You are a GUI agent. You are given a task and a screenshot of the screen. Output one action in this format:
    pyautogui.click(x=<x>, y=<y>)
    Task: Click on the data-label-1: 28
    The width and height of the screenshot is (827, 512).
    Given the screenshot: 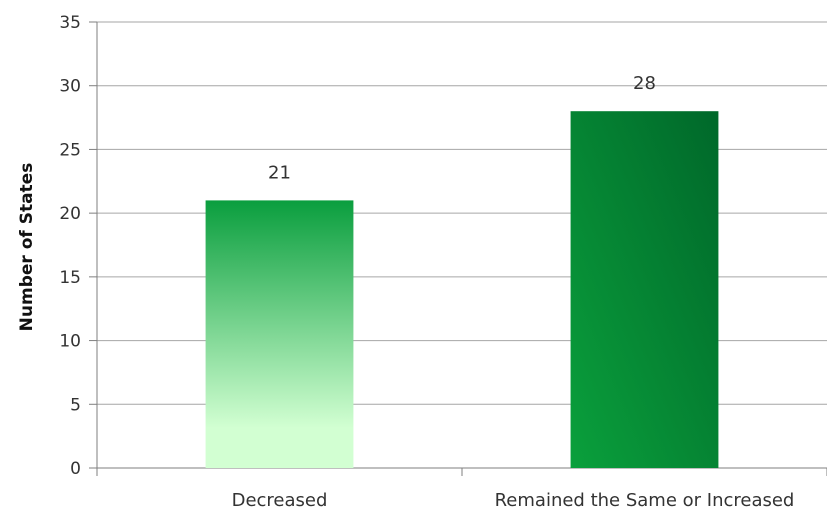 What is the action you would take?
    pyautogui.click(x=644, y=83)
    